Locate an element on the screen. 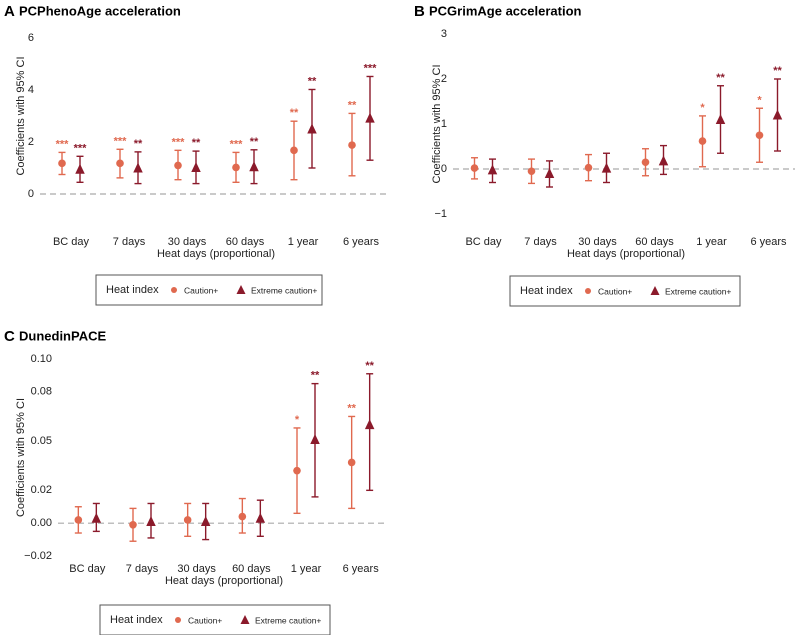 The width and height of the screenshot is (797, 635). significance-label: * is located at coordinates (297, 420).